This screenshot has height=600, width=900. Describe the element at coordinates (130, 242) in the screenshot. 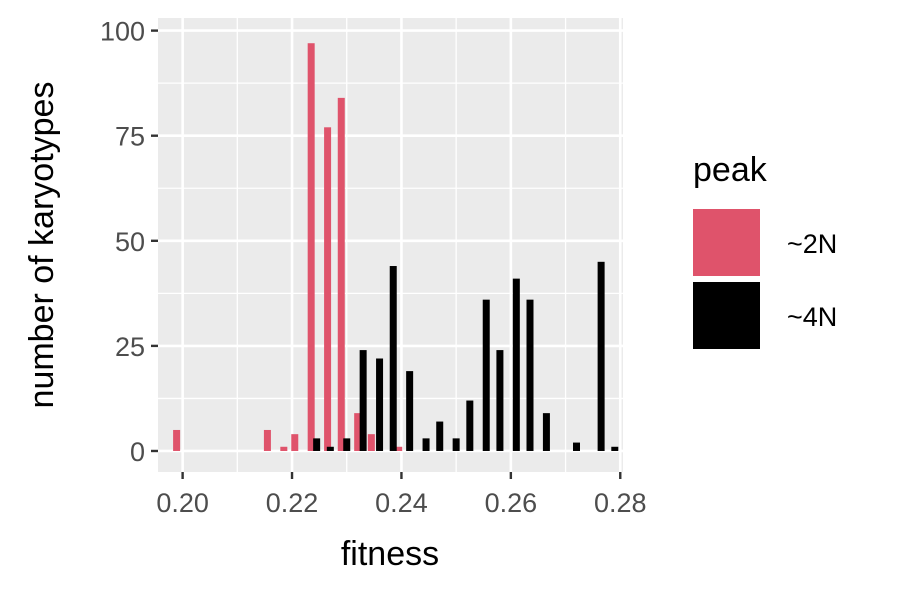

I see `y-tick-label: 50` at that location.